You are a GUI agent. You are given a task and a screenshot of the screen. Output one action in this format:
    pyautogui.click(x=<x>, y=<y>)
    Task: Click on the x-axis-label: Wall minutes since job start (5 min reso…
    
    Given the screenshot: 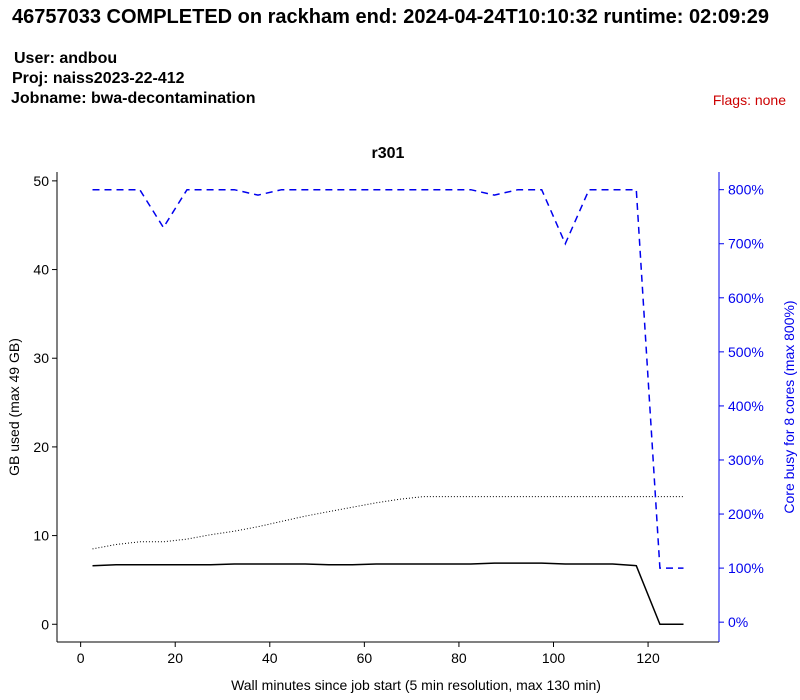 What is the action you would take?
    pyautogui.click(x=416, y=685)
    